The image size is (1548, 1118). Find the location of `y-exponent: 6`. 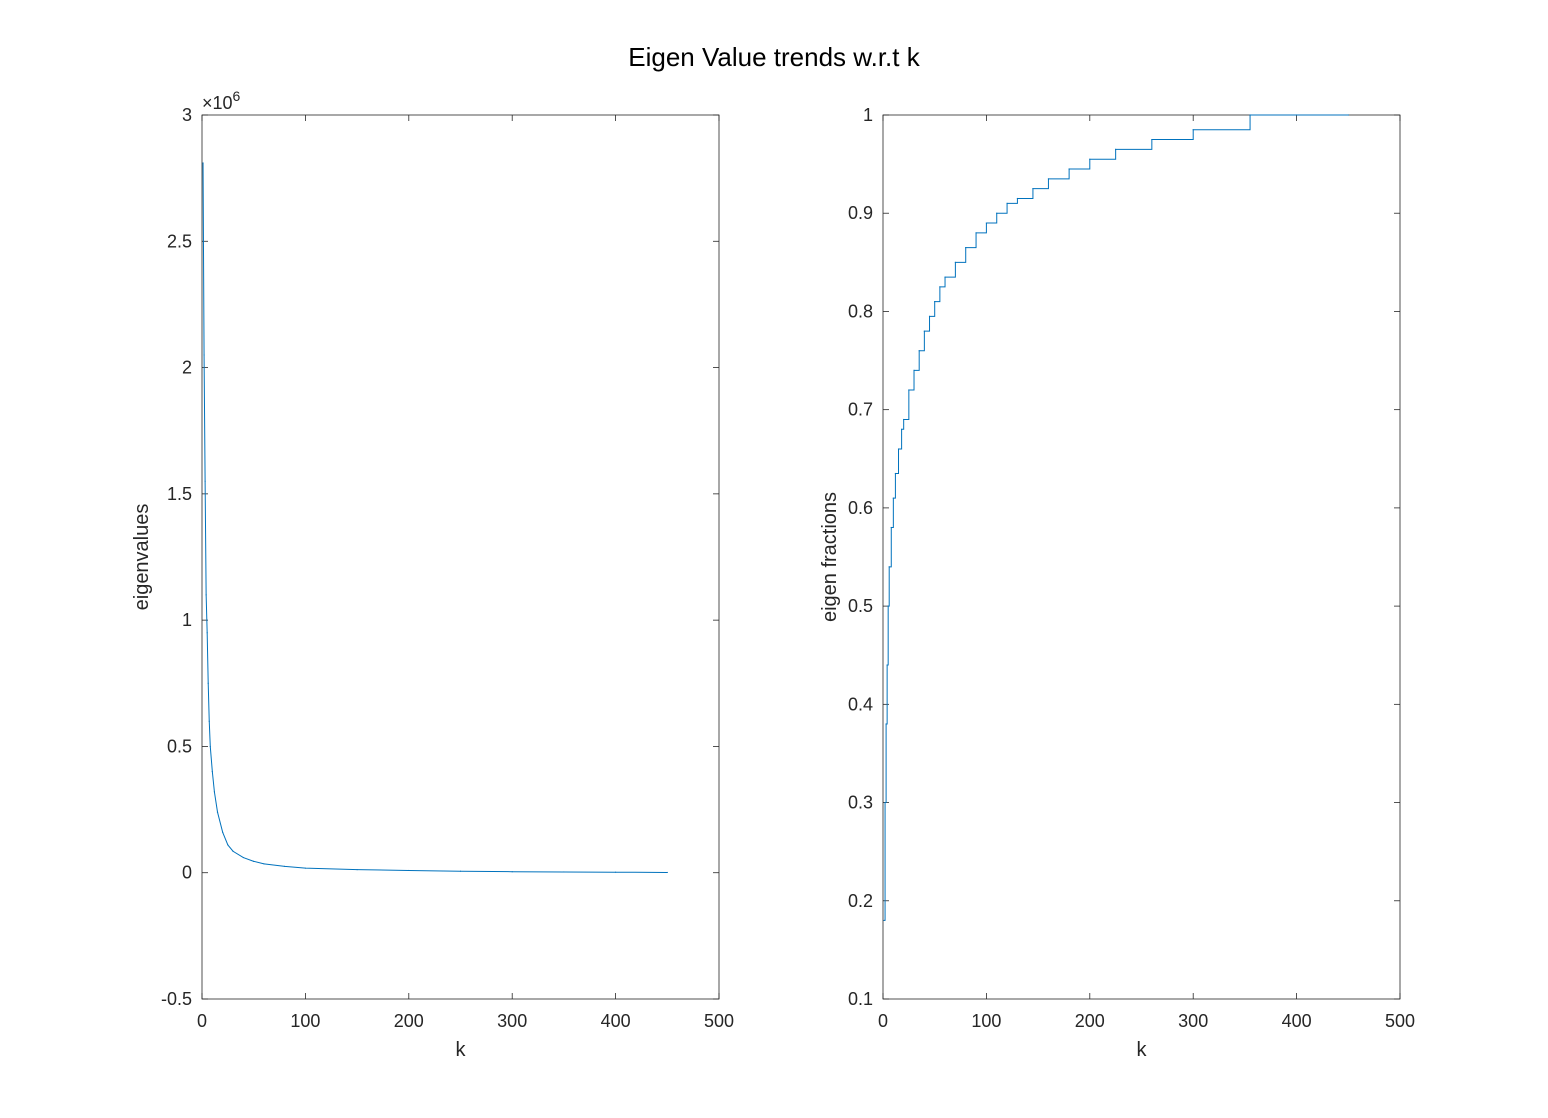

y-exponent: 6 is located at coordinates (237, 96).